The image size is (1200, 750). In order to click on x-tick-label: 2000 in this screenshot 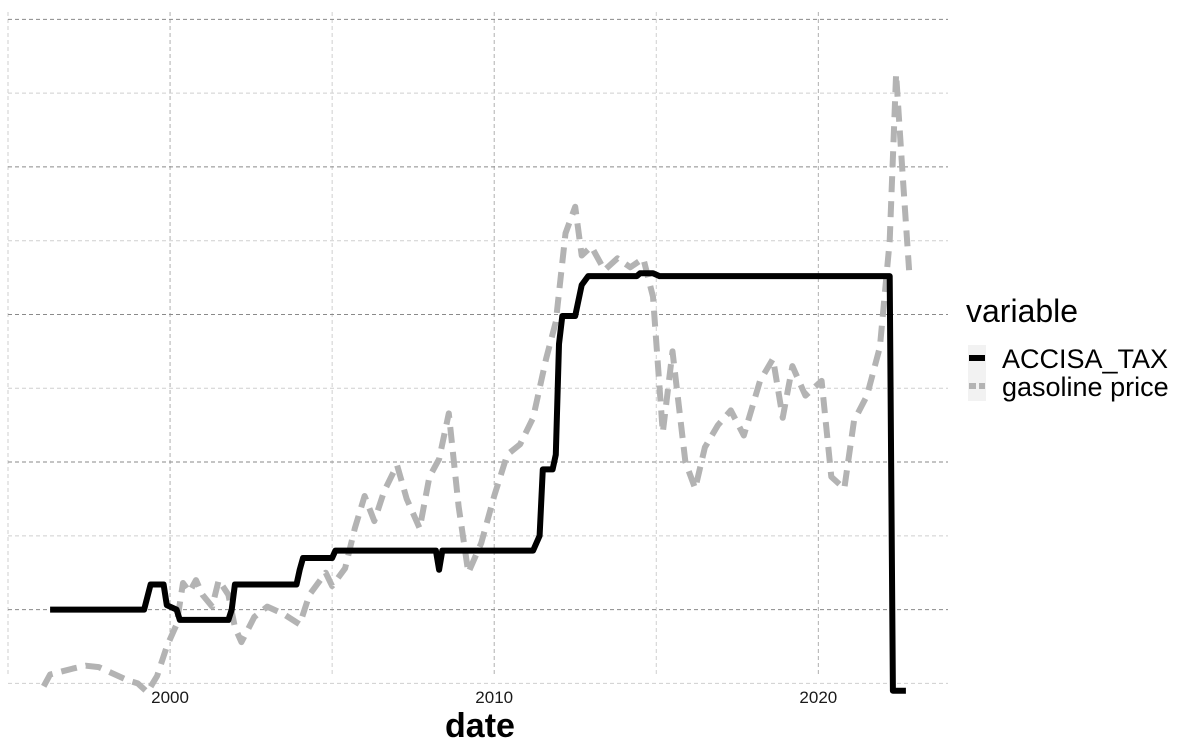, I will do `click(170, 697)`.